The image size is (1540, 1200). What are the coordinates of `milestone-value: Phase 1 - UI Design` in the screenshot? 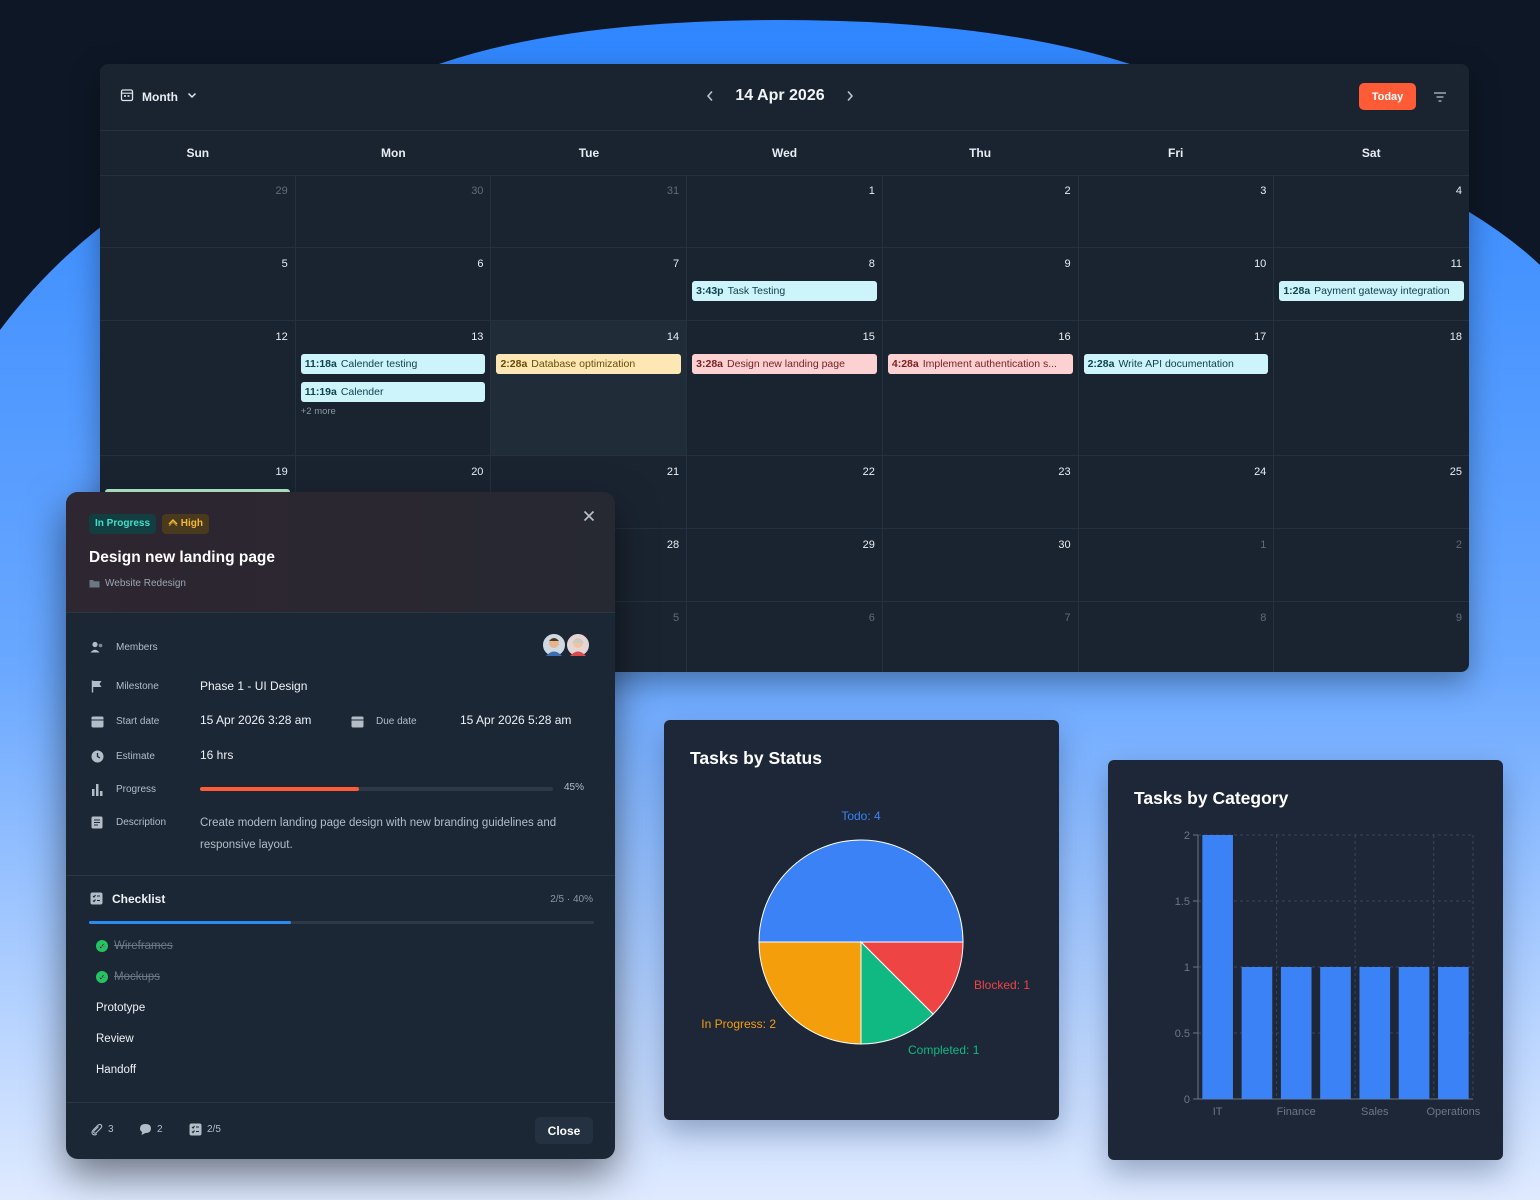 It's located at (254, 686).